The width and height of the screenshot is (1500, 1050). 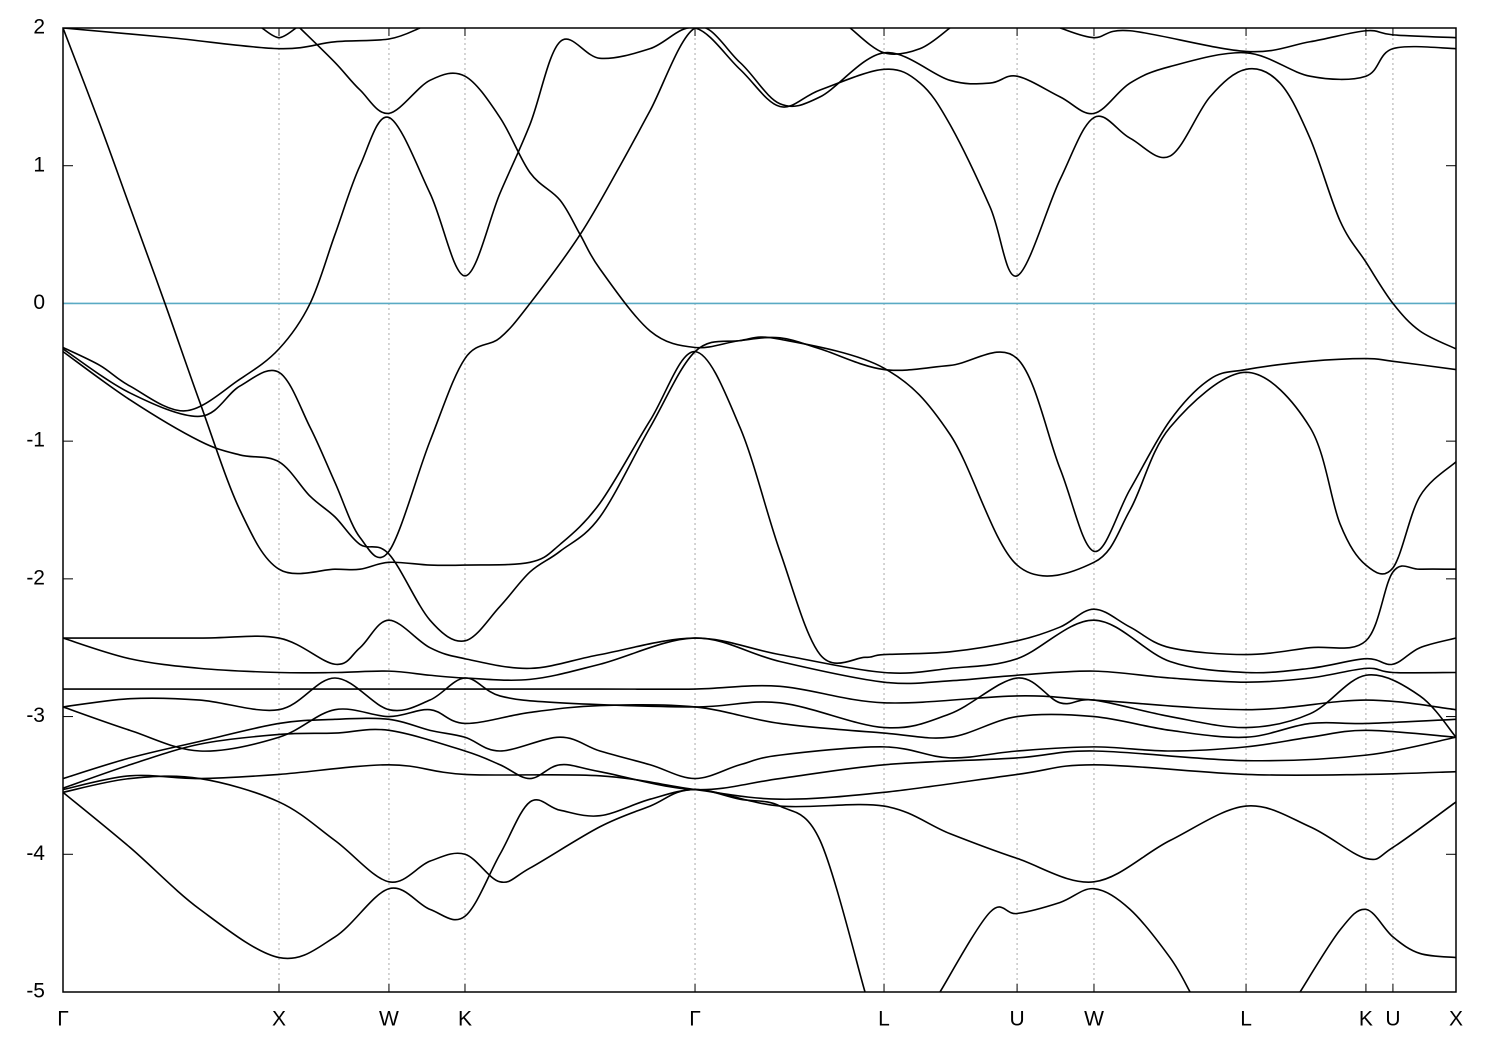 I want to click on y-tick-label: -2, so click(x=35, y=577).